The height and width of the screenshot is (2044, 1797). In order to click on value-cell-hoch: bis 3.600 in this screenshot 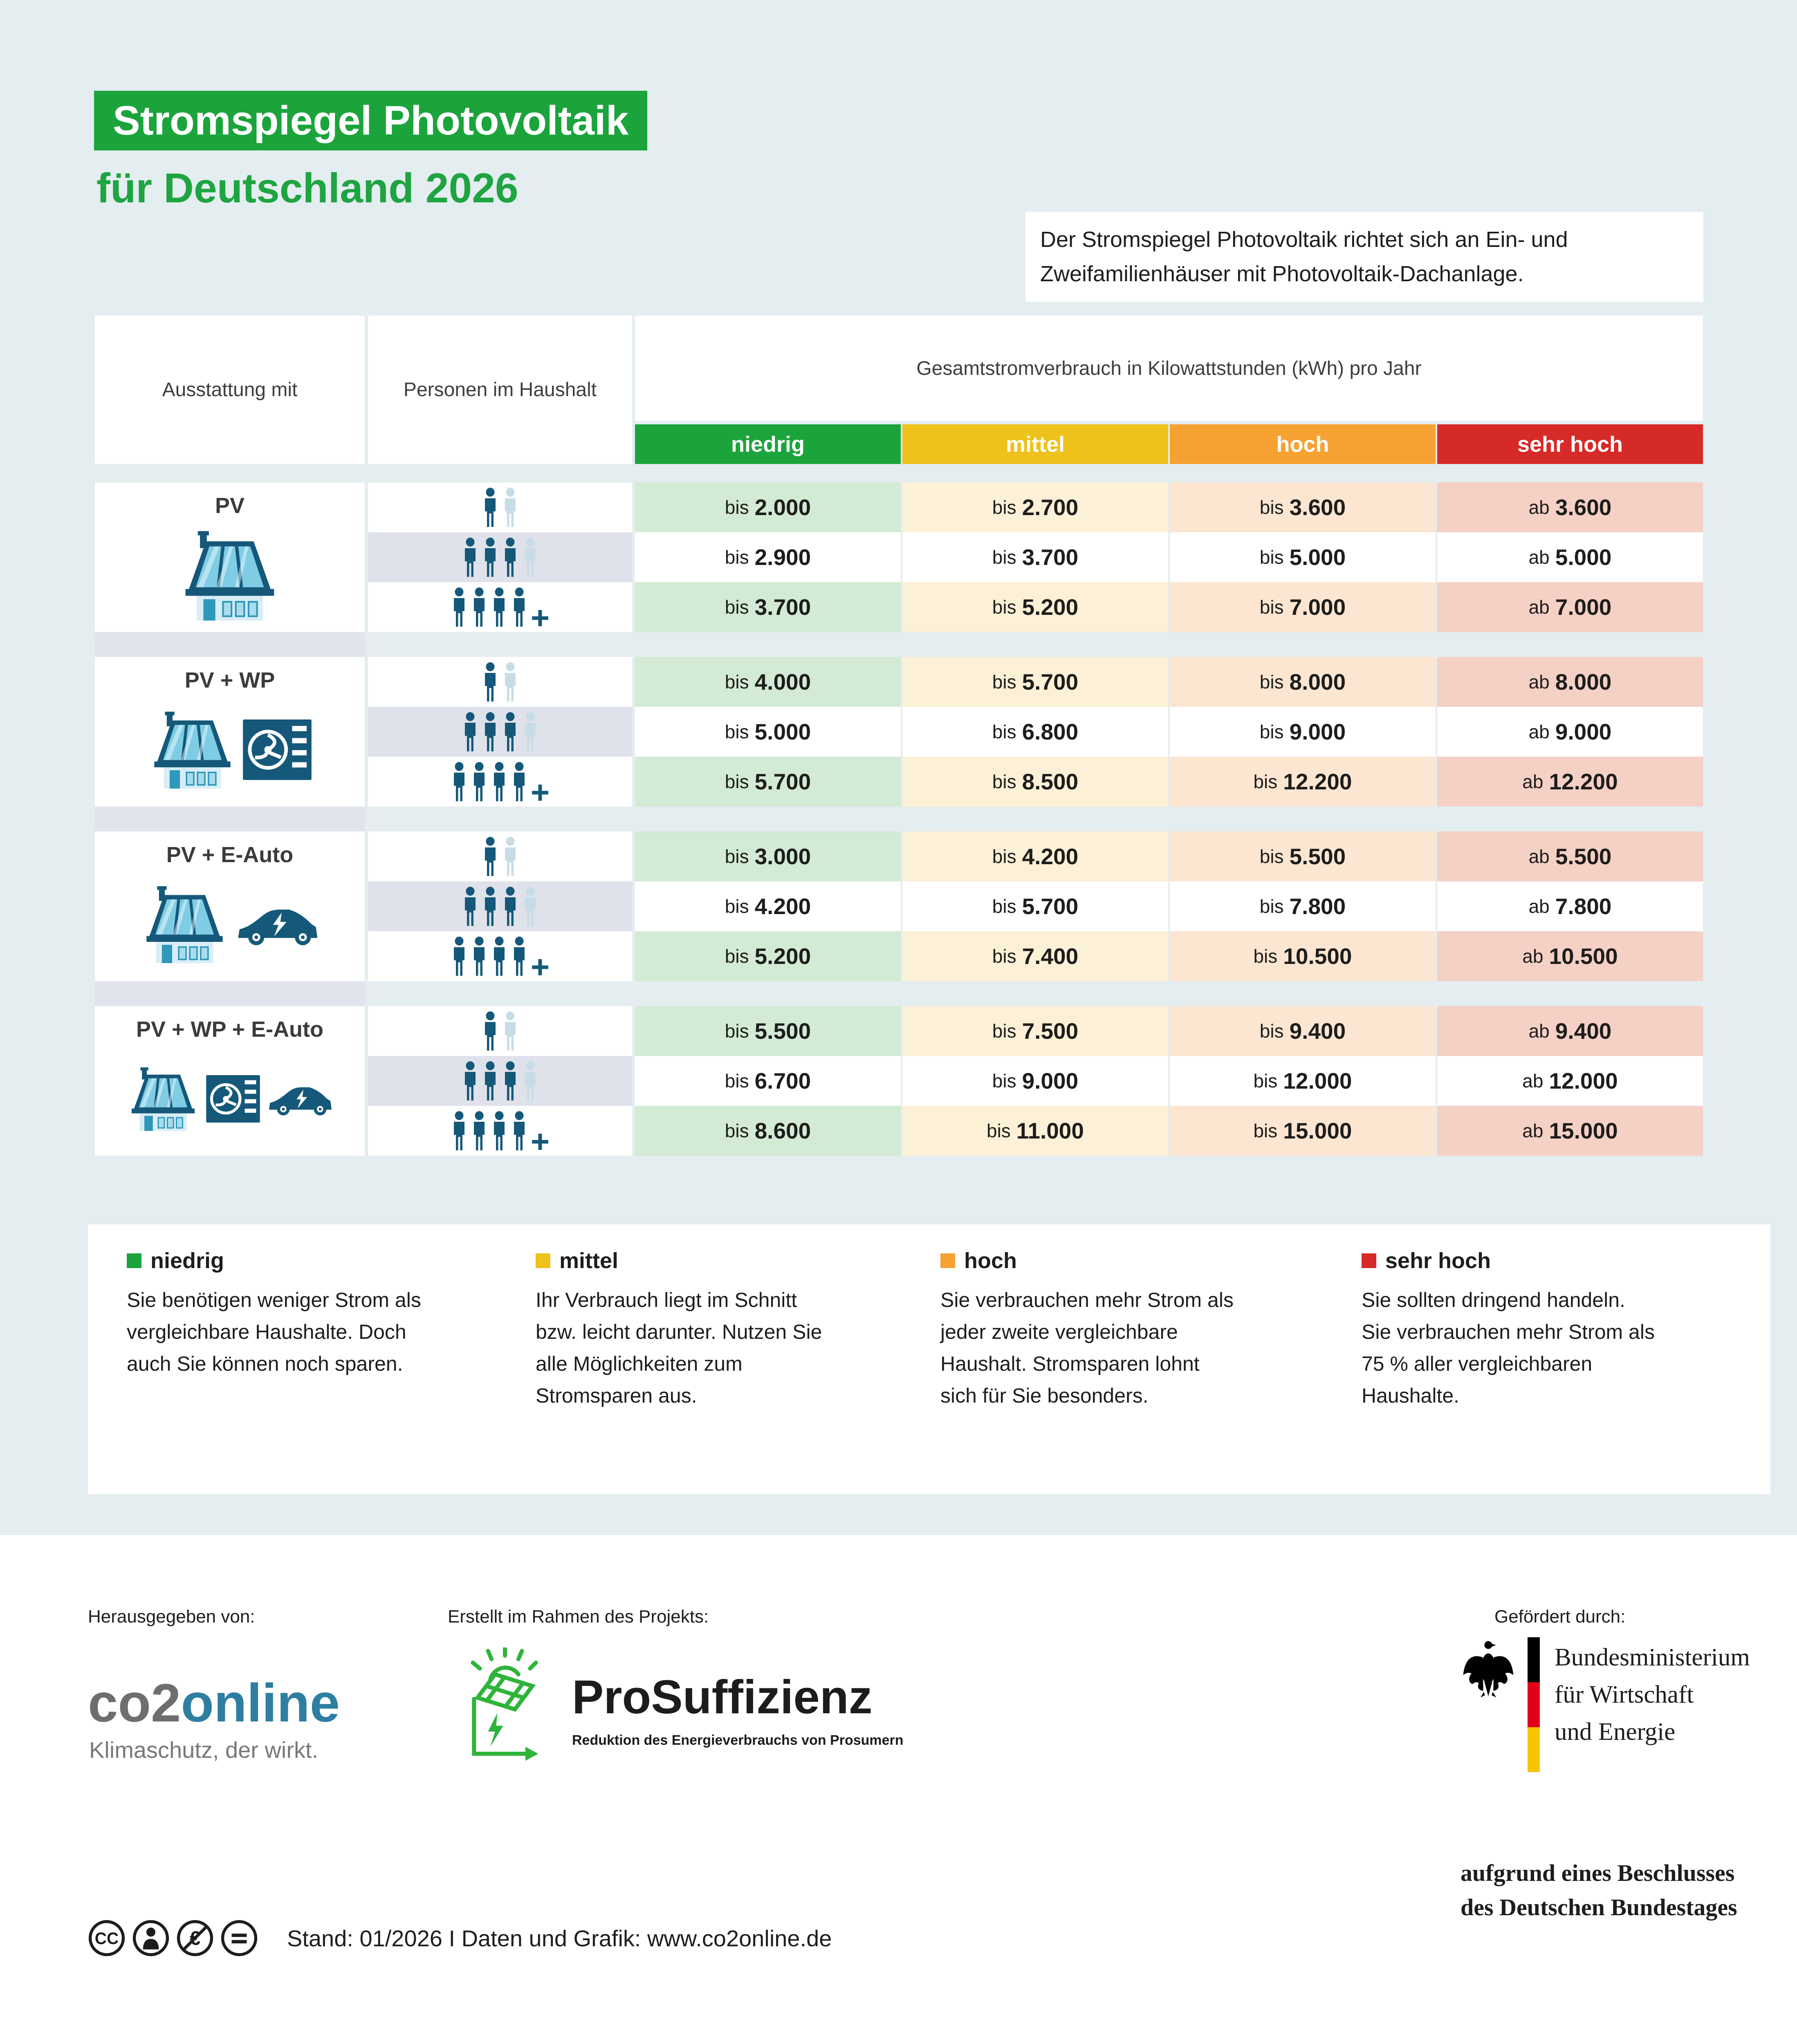, I will do `click(1303, 507)`.